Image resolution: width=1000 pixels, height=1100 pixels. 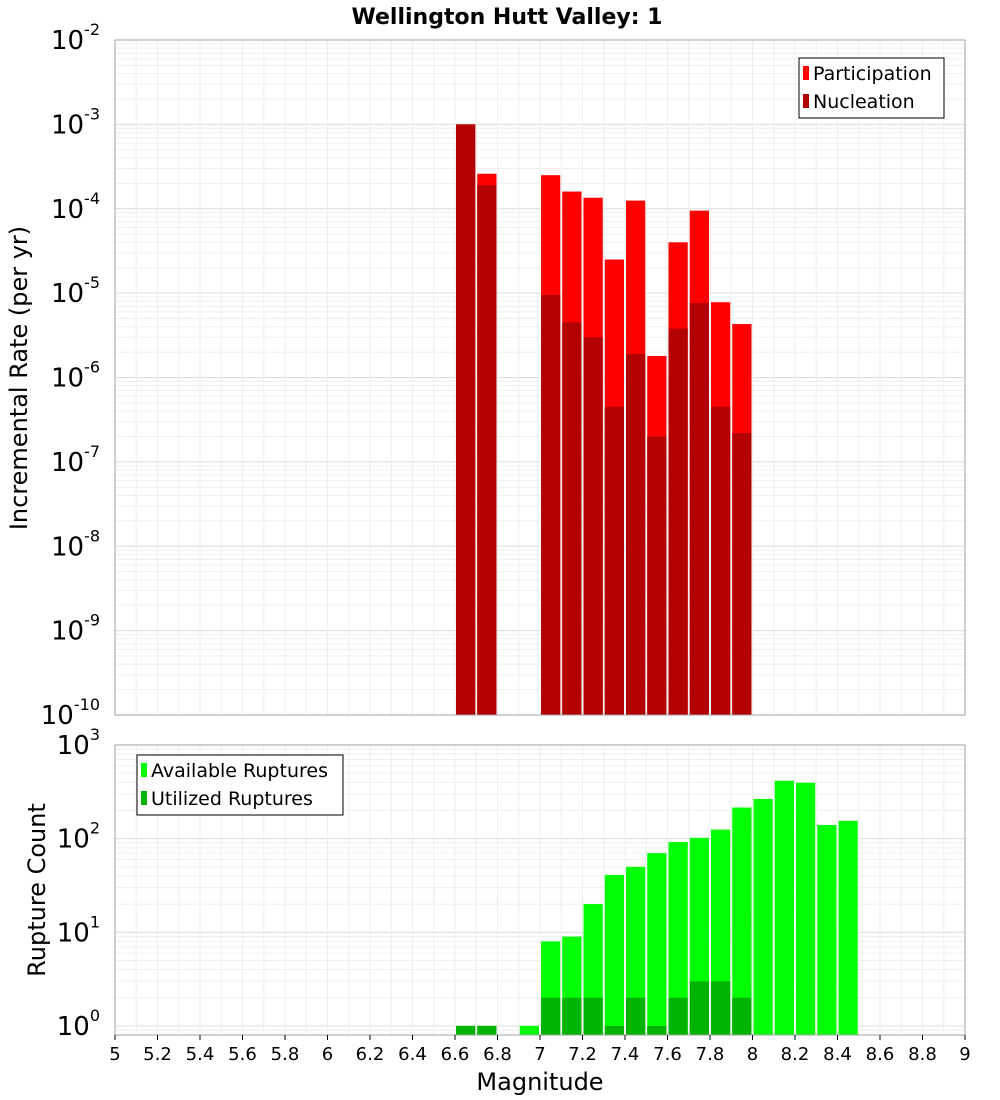 I want to click on x-tick-label: 8.4, so click(x=837, y=1054).